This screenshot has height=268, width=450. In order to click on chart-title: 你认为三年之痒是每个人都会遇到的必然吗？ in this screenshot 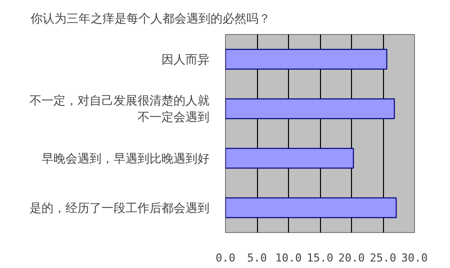, I will do `click(150, 19)`.